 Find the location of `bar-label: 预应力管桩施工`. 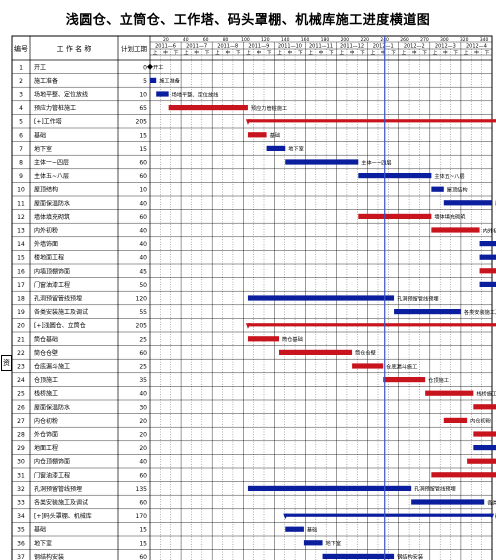

bar-label: 预应力管桩施工 is located at coordinates (269, 108).